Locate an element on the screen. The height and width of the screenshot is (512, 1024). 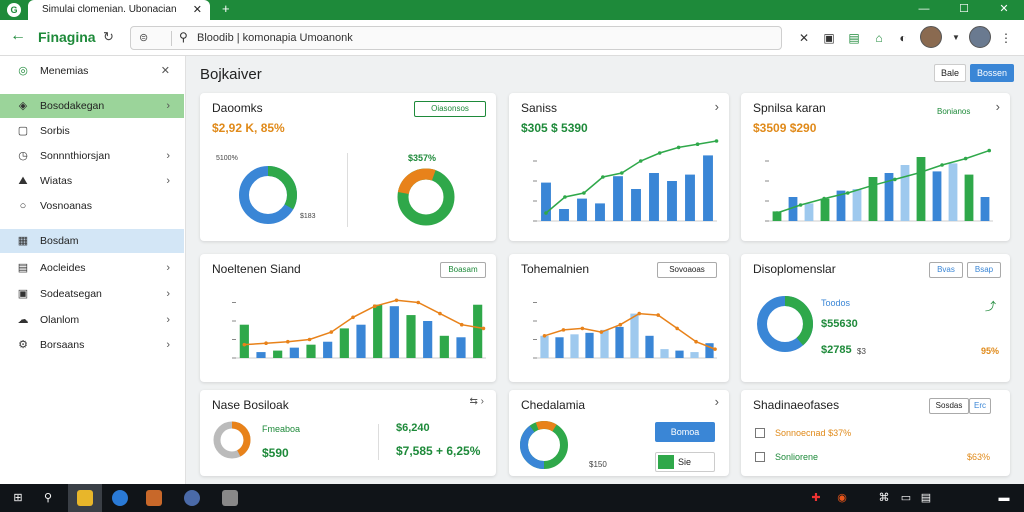
list-icon: ▤ is located at coordinates (23, 268).